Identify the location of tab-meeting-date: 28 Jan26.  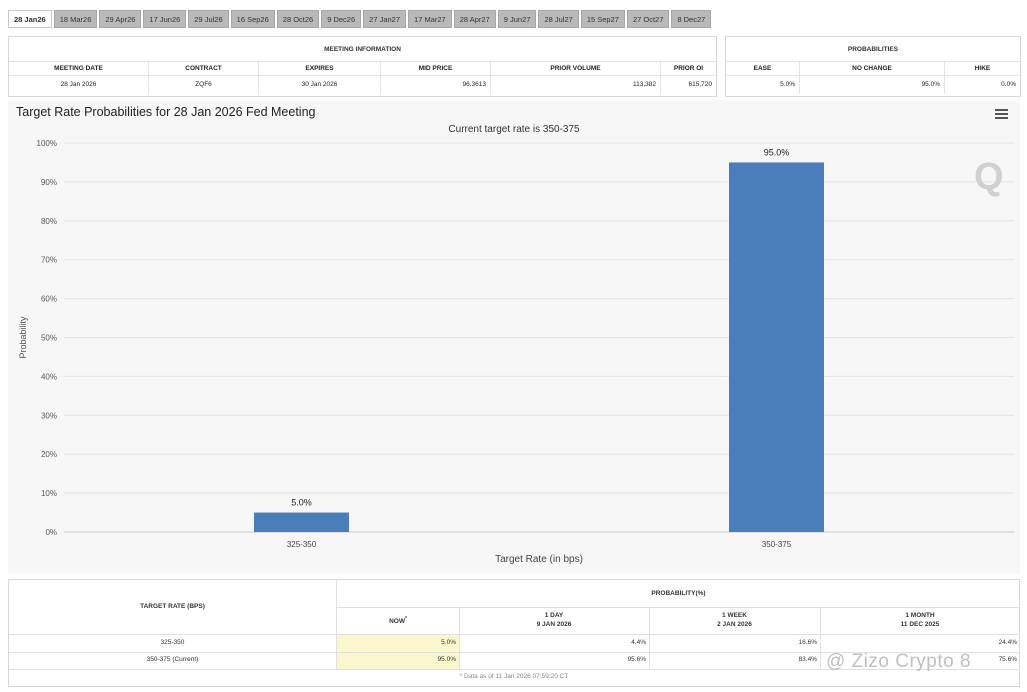
(30, 19).